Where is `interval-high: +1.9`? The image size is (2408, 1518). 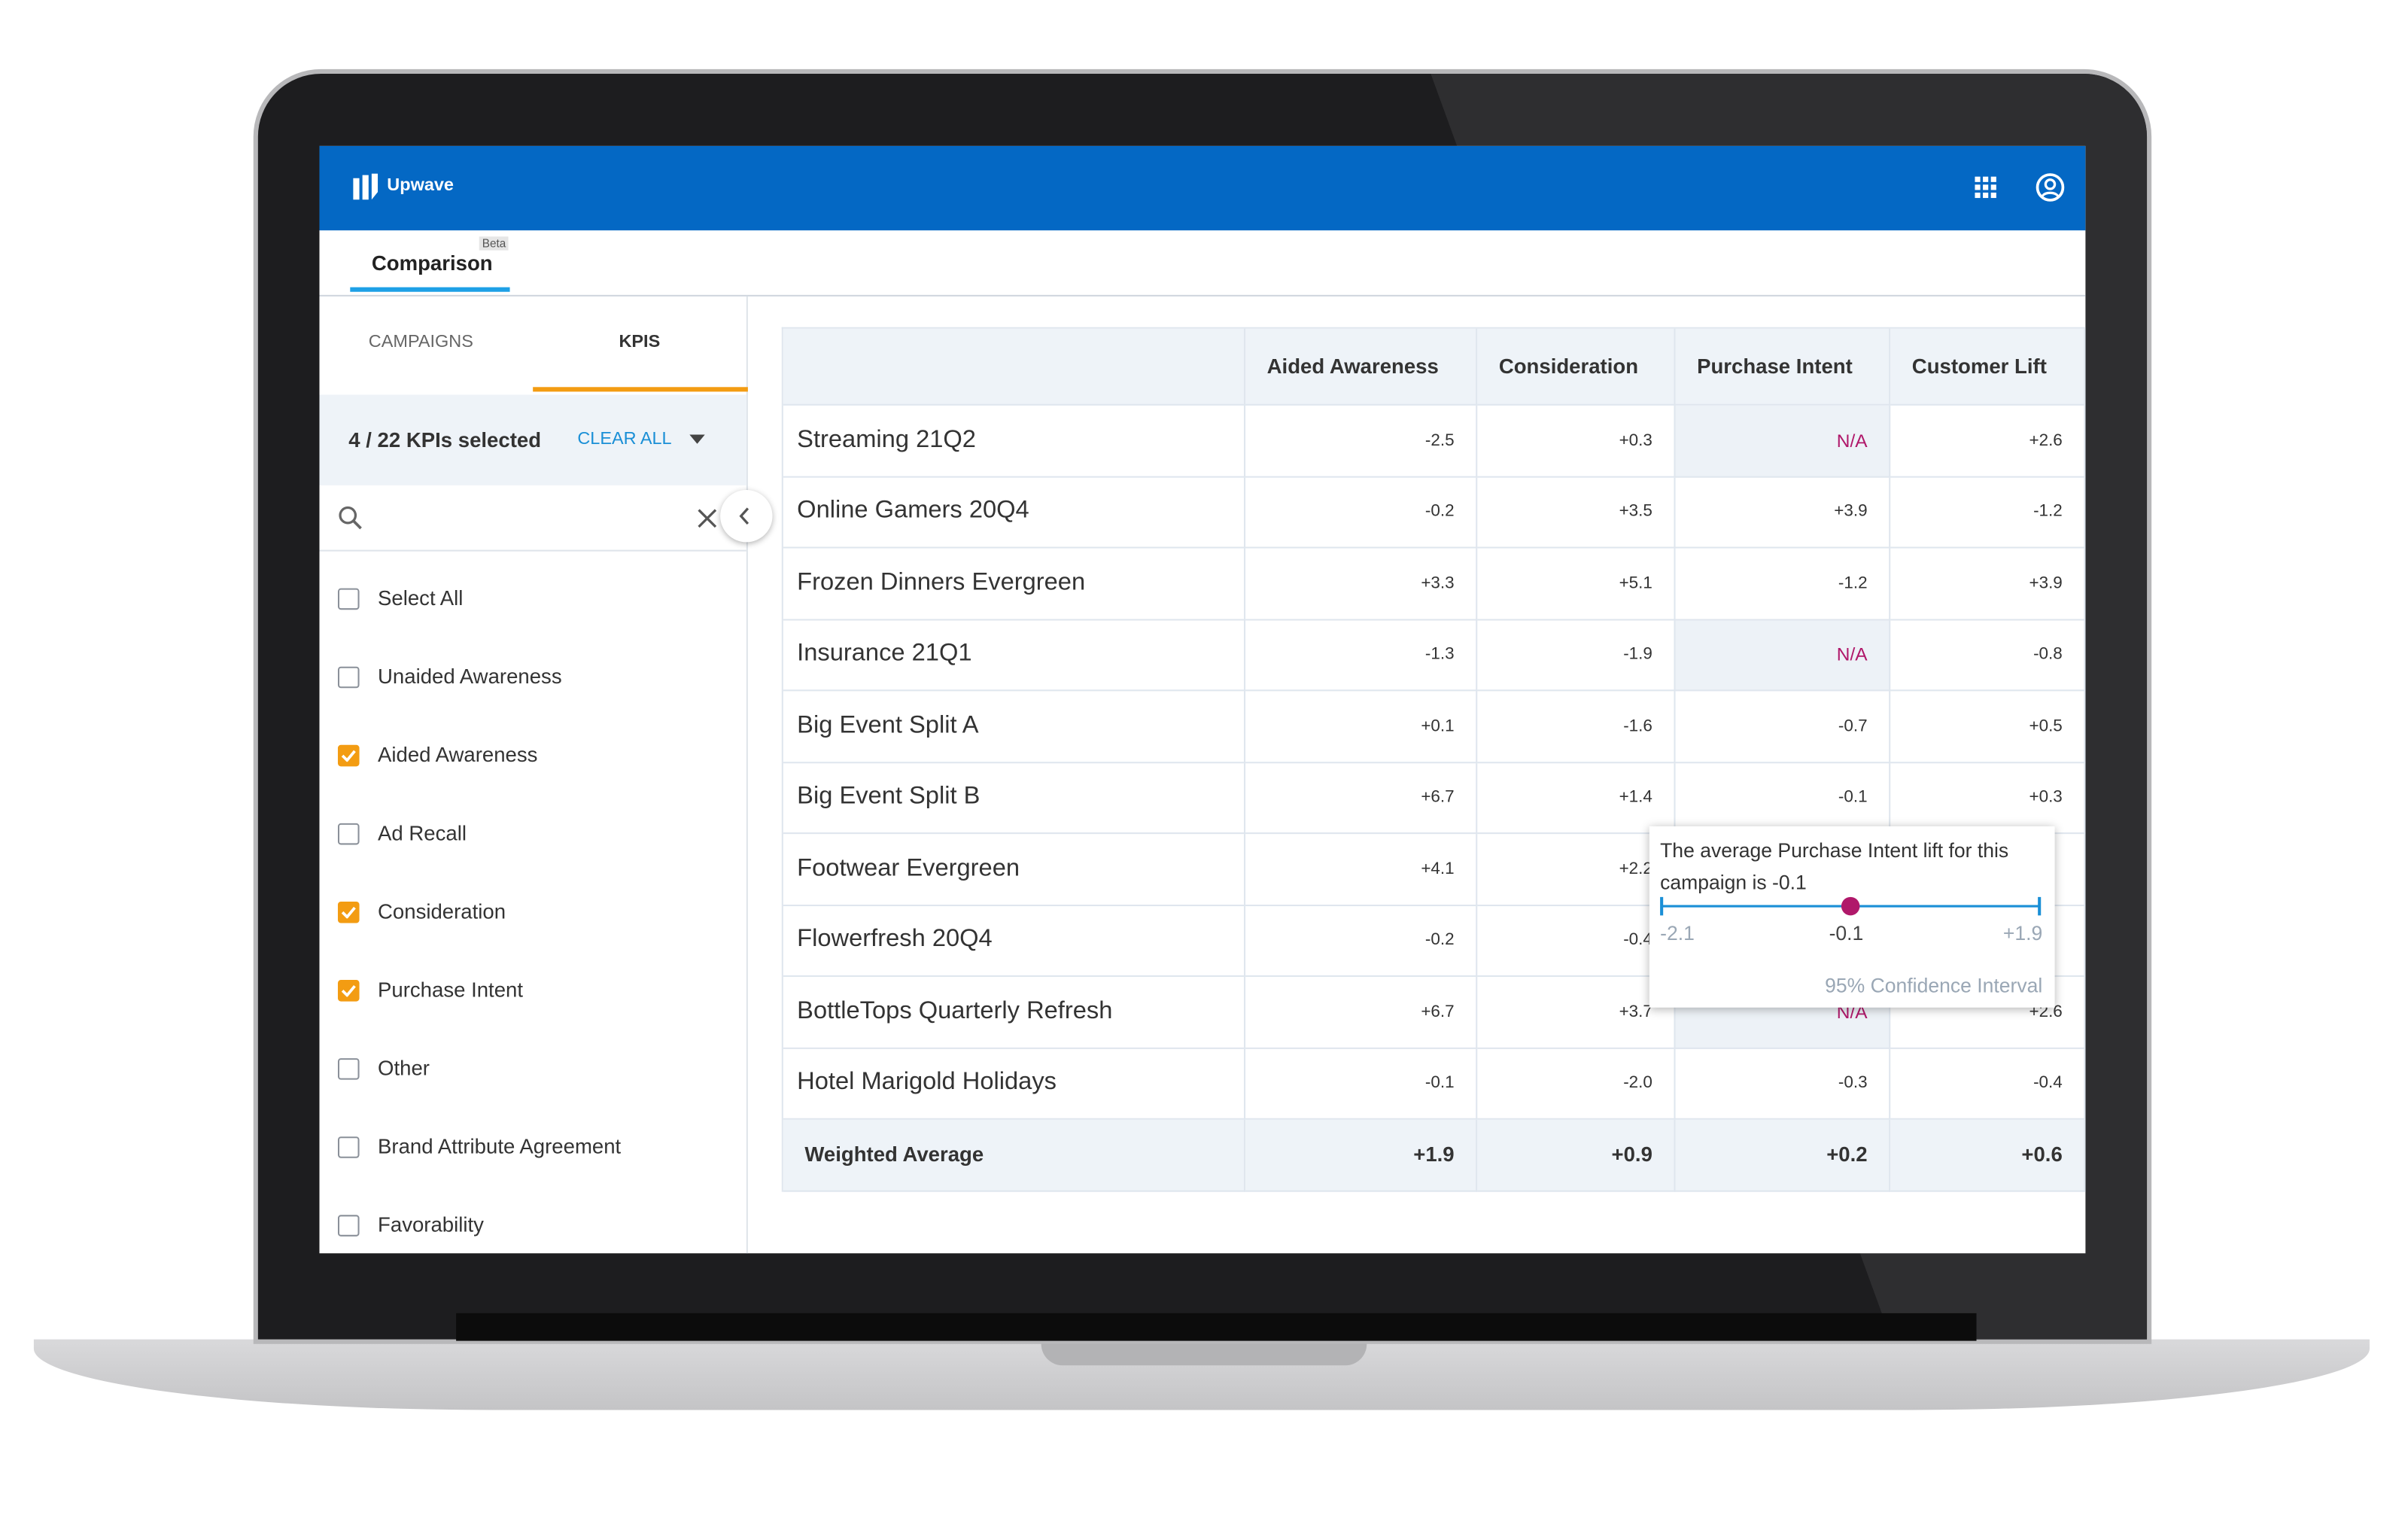 interval-high: +1.9 is located at coordinates (2022, 933).